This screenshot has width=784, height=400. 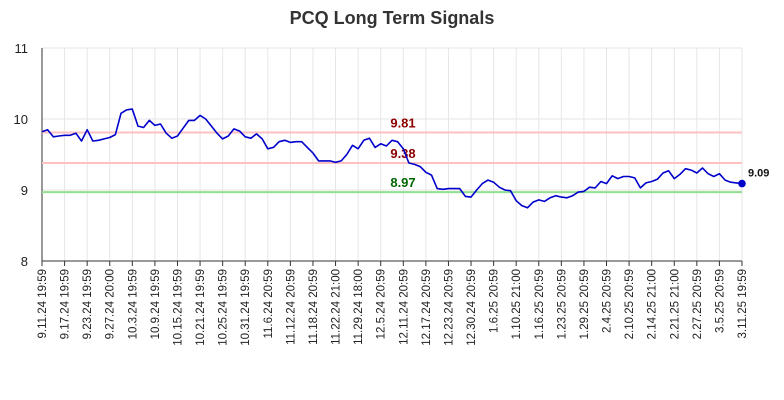 What do you see at coordinates (337, 307) in the screenshot?
I see `x-tick-label: 11.22.24 21:00` at bounding box center [337, 307].